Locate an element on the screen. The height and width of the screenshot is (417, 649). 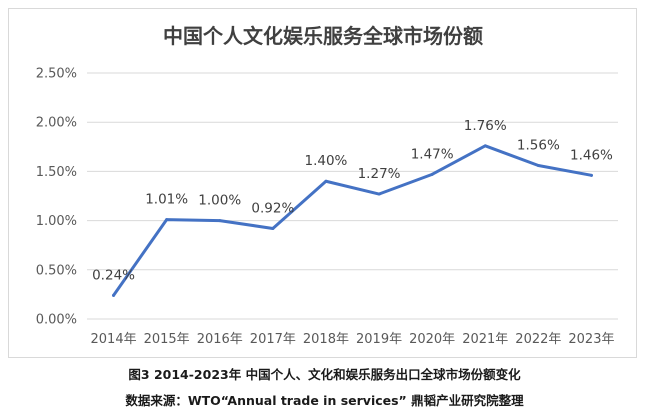
x-tick-label: 2022年 is located at coordinates (538, 339).